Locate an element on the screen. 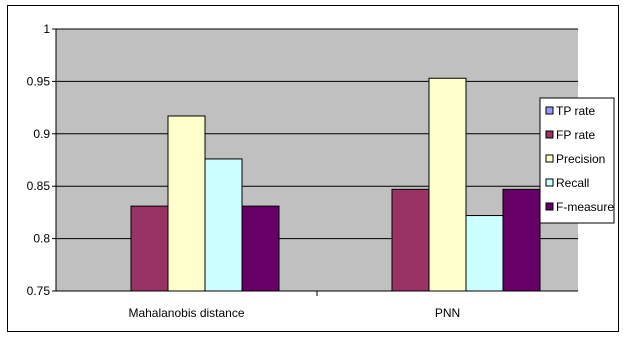  y-tick-label: 0.75 is located at coordinates (39, 291).